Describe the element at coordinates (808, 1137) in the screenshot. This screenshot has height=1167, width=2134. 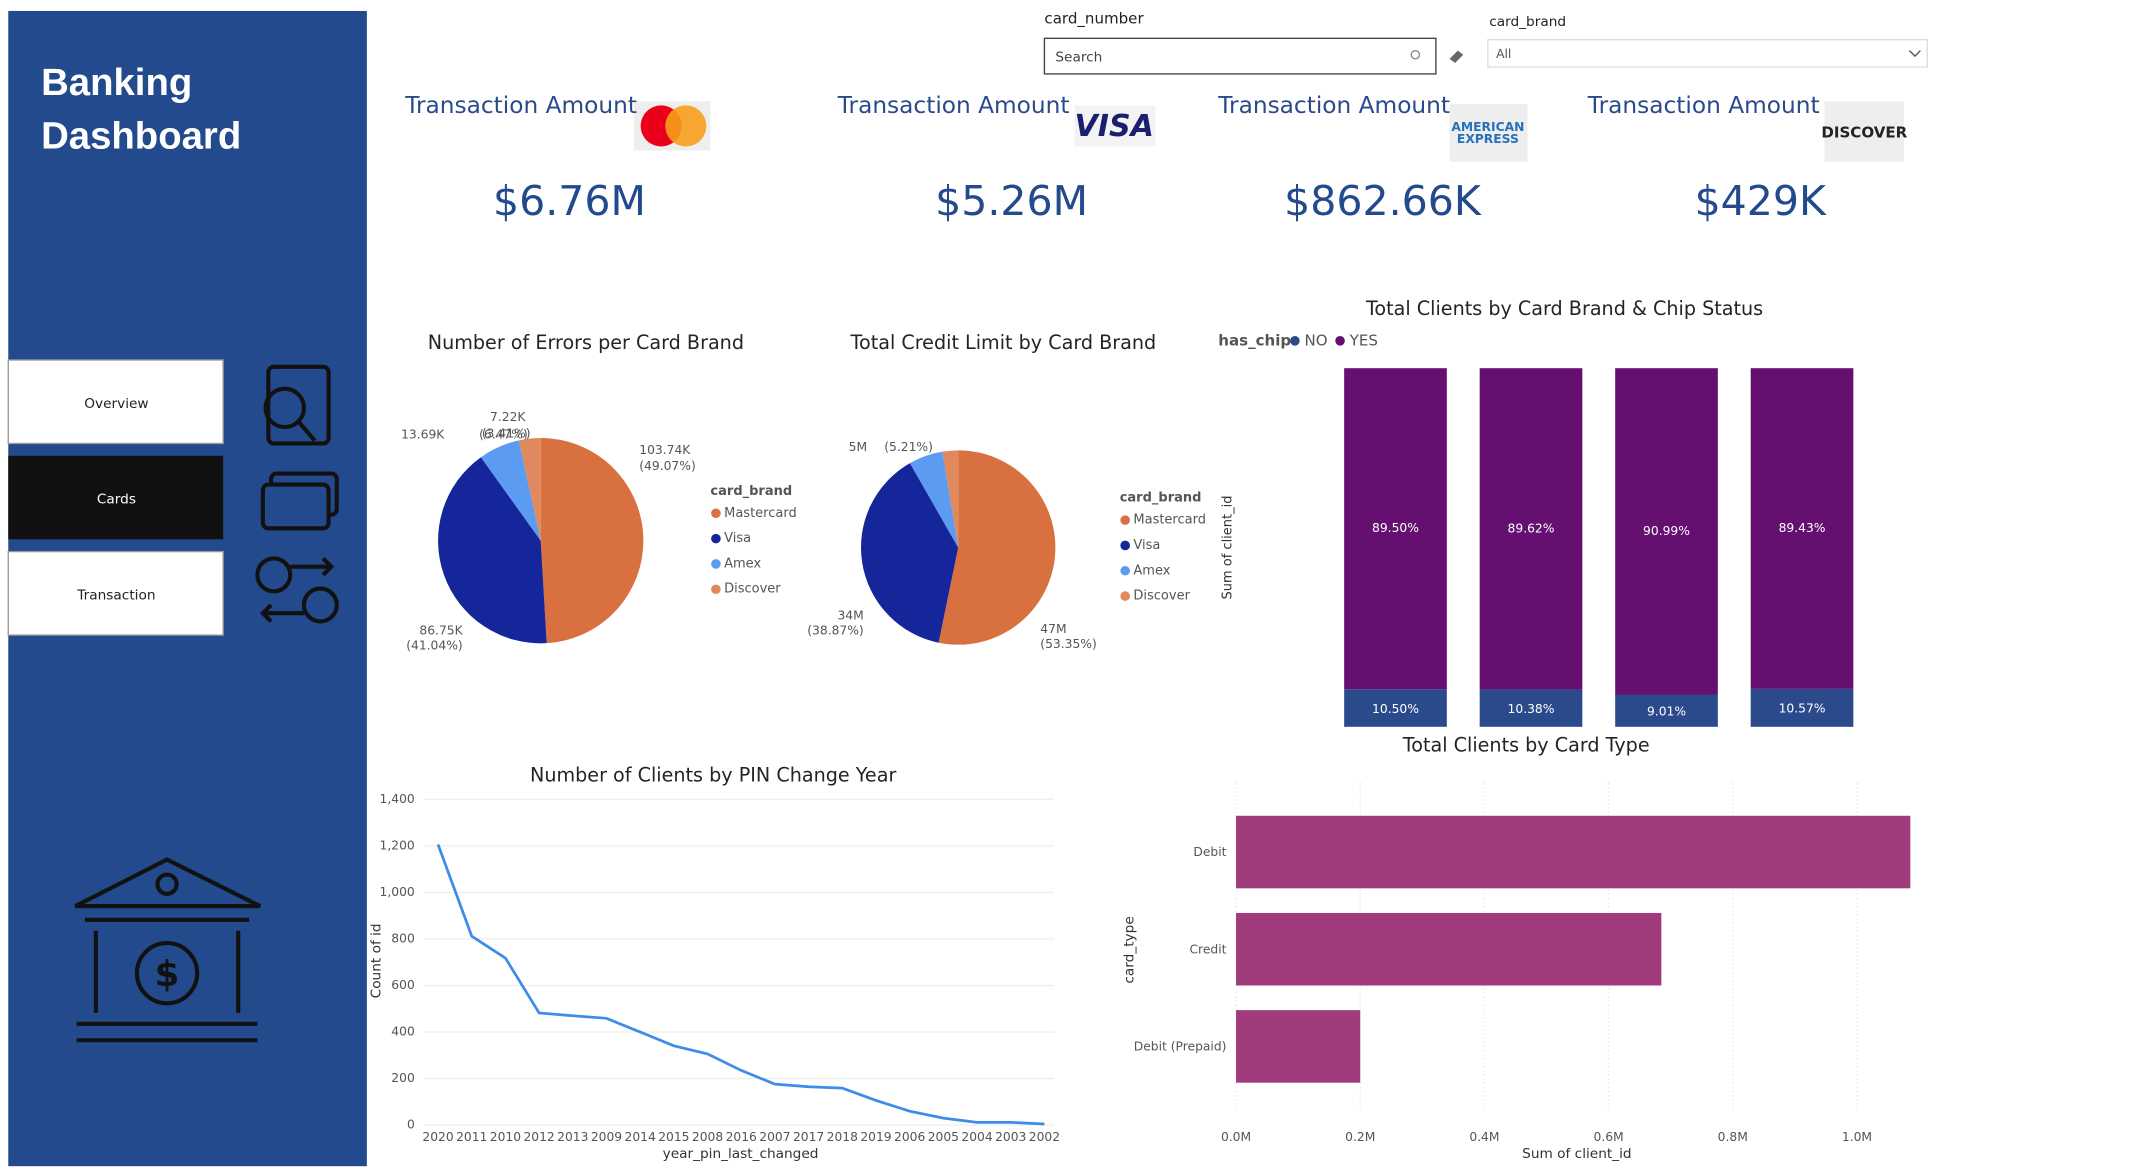
I see `x-tick-label: 2017` at that location.